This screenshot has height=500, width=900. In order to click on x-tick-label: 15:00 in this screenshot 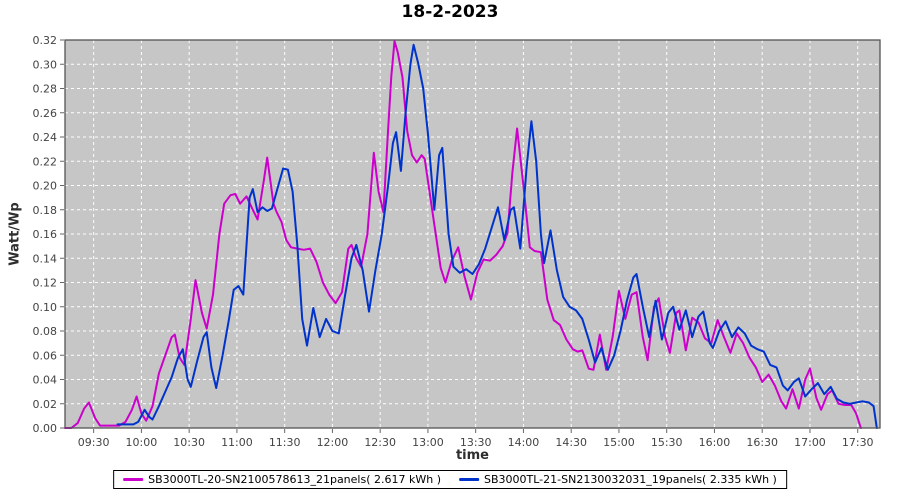, I will do `click(619, 442)`.